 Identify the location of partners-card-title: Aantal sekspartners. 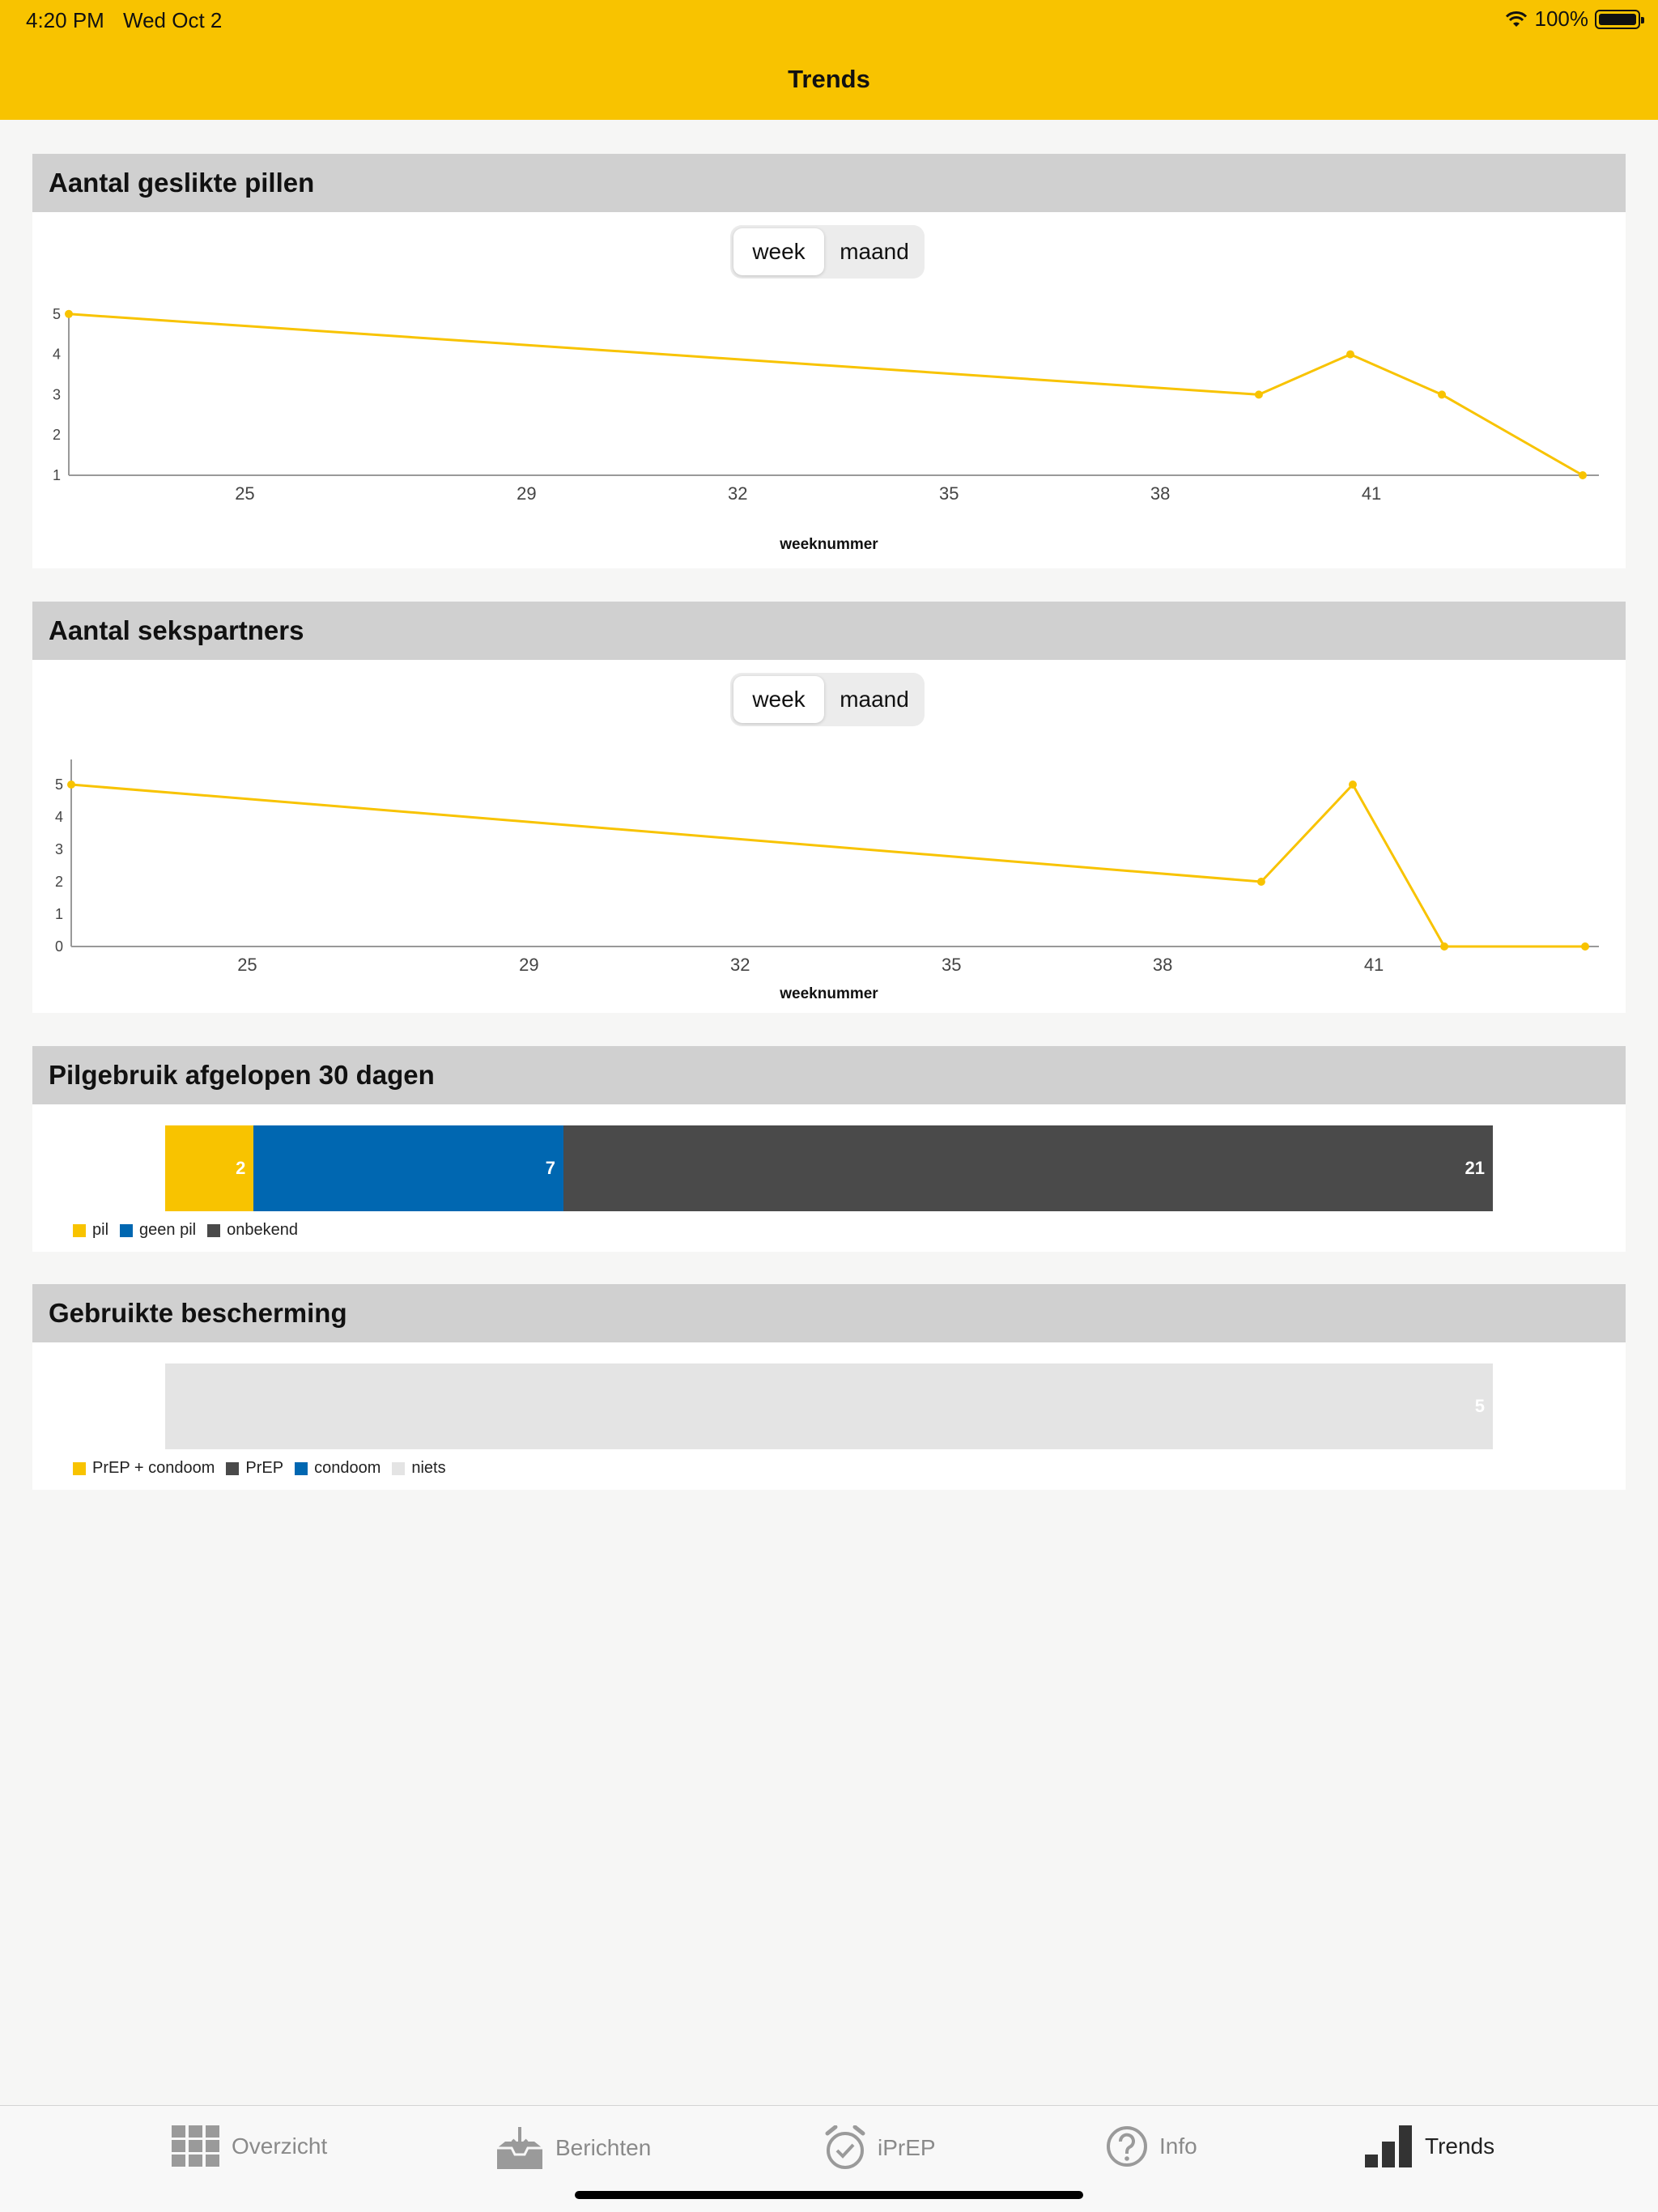
(829, 631).